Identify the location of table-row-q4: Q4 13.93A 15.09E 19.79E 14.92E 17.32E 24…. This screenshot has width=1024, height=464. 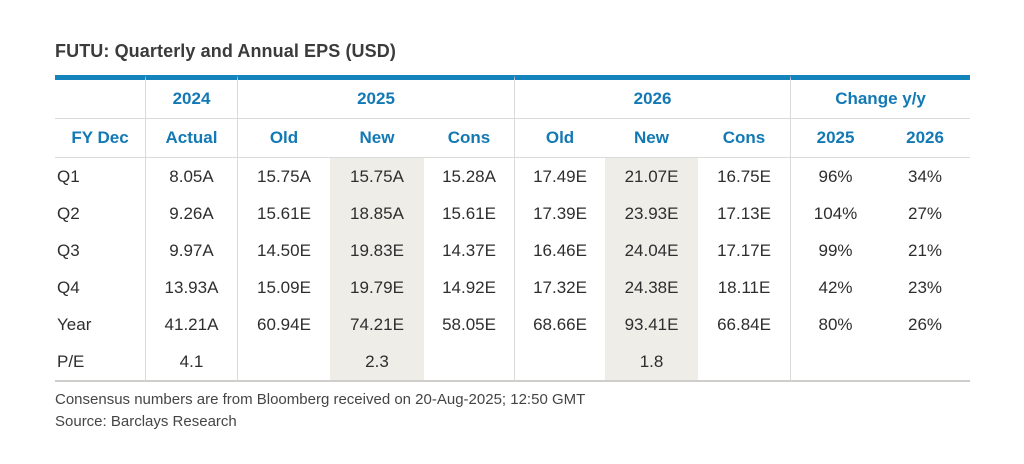
(512, 287).